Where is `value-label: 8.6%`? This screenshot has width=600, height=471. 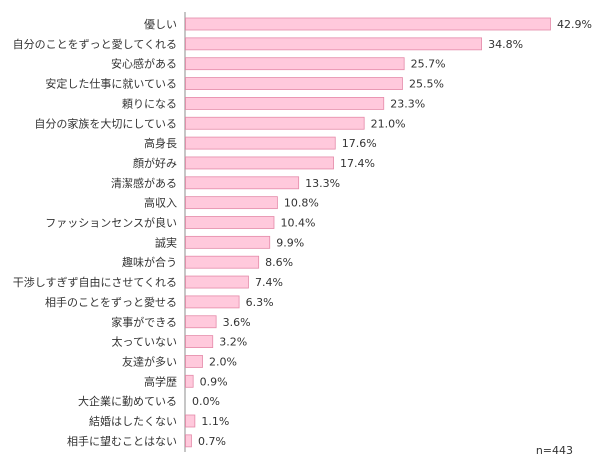
value-label: 8.6% is located at coordinates (279, 262).